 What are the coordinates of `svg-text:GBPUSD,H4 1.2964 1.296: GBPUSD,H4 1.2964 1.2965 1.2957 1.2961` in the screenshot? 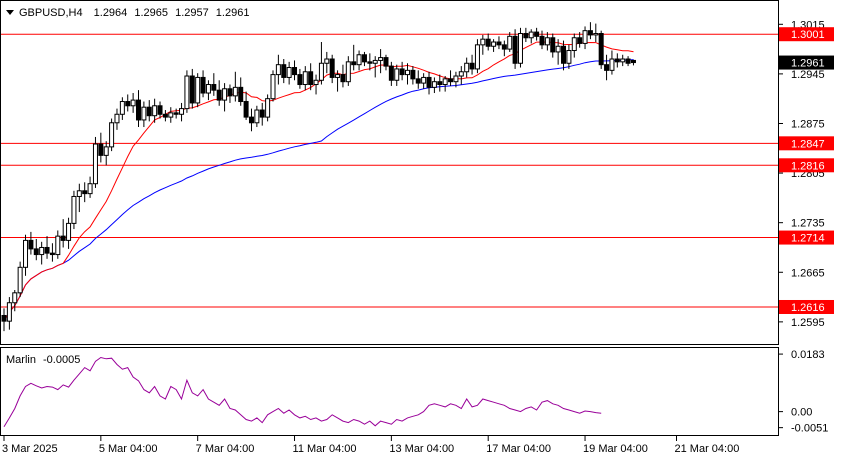 It's located at (134, 13).